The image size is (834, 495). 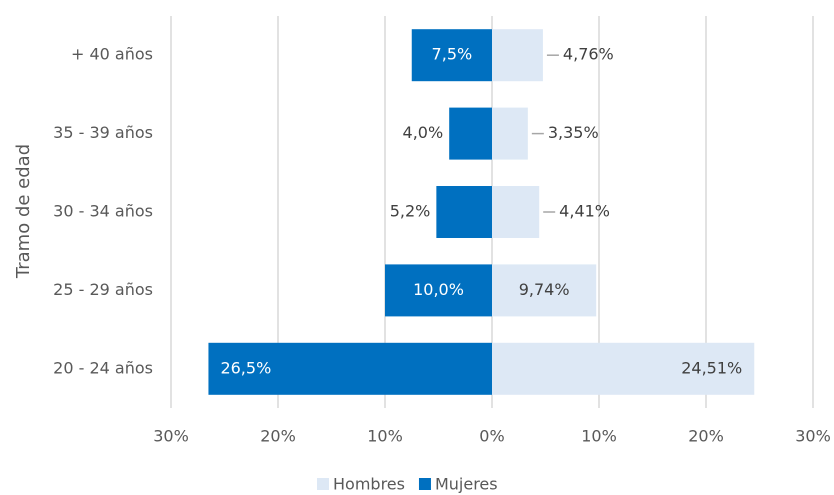 What do you see at coordinates (573, 132) in the screenshot?
I see `data-label: 3,35%` at bounding box center [573, 132].